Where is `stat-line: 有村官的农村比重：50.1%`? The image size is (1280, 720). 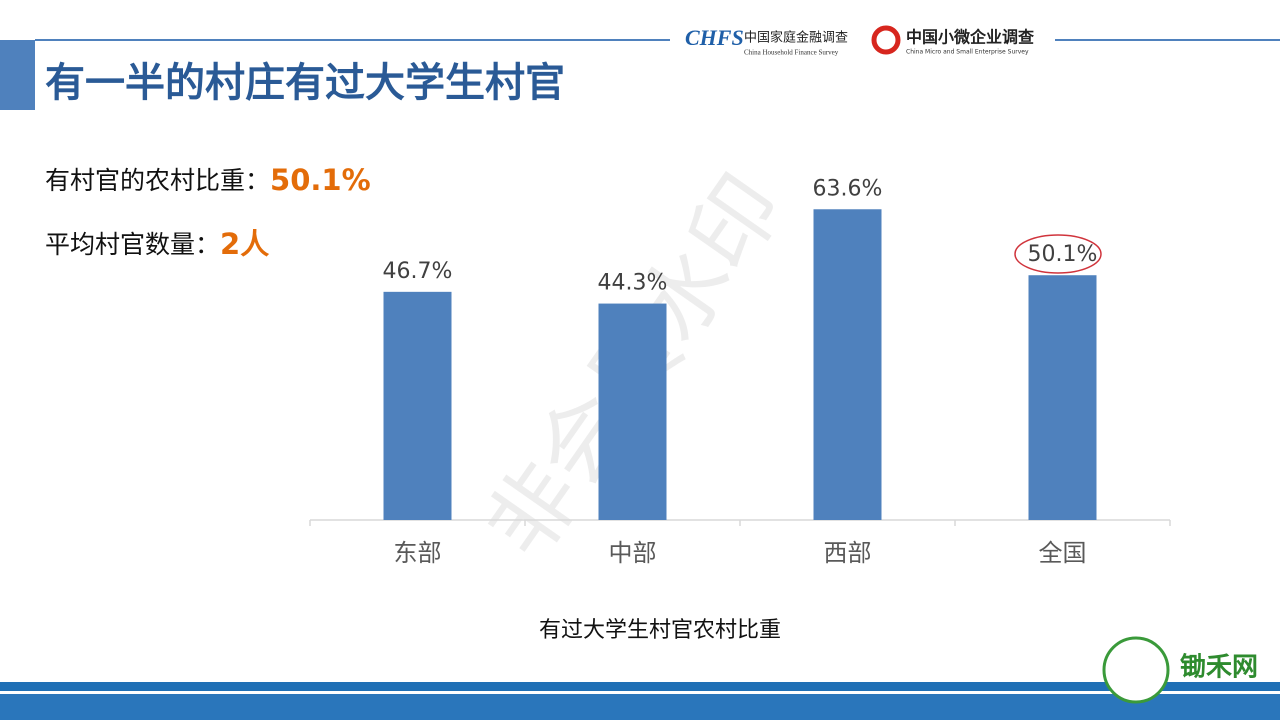 stat-line: 有村官的农村比重：50.1% is located at coordinates (208, 180).